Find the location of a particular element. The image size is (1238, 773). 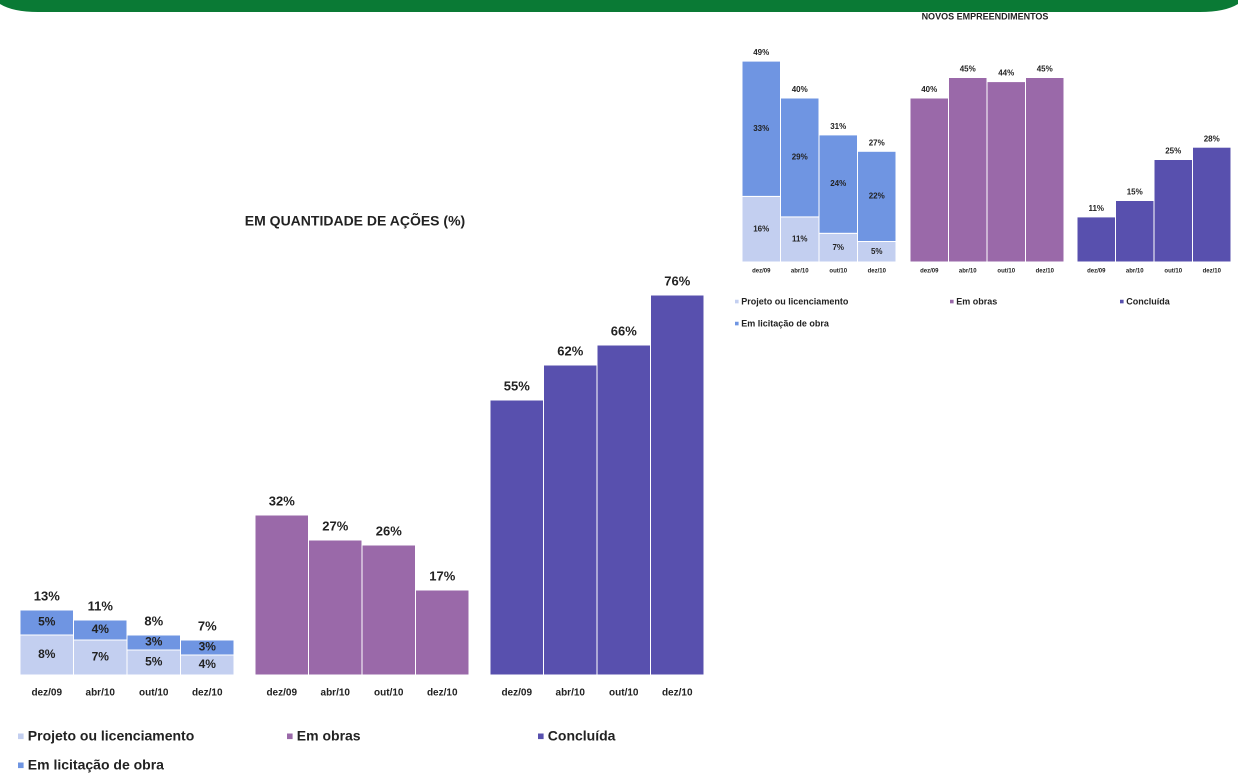

data-label: 27% is located at coordinates (335, 525).